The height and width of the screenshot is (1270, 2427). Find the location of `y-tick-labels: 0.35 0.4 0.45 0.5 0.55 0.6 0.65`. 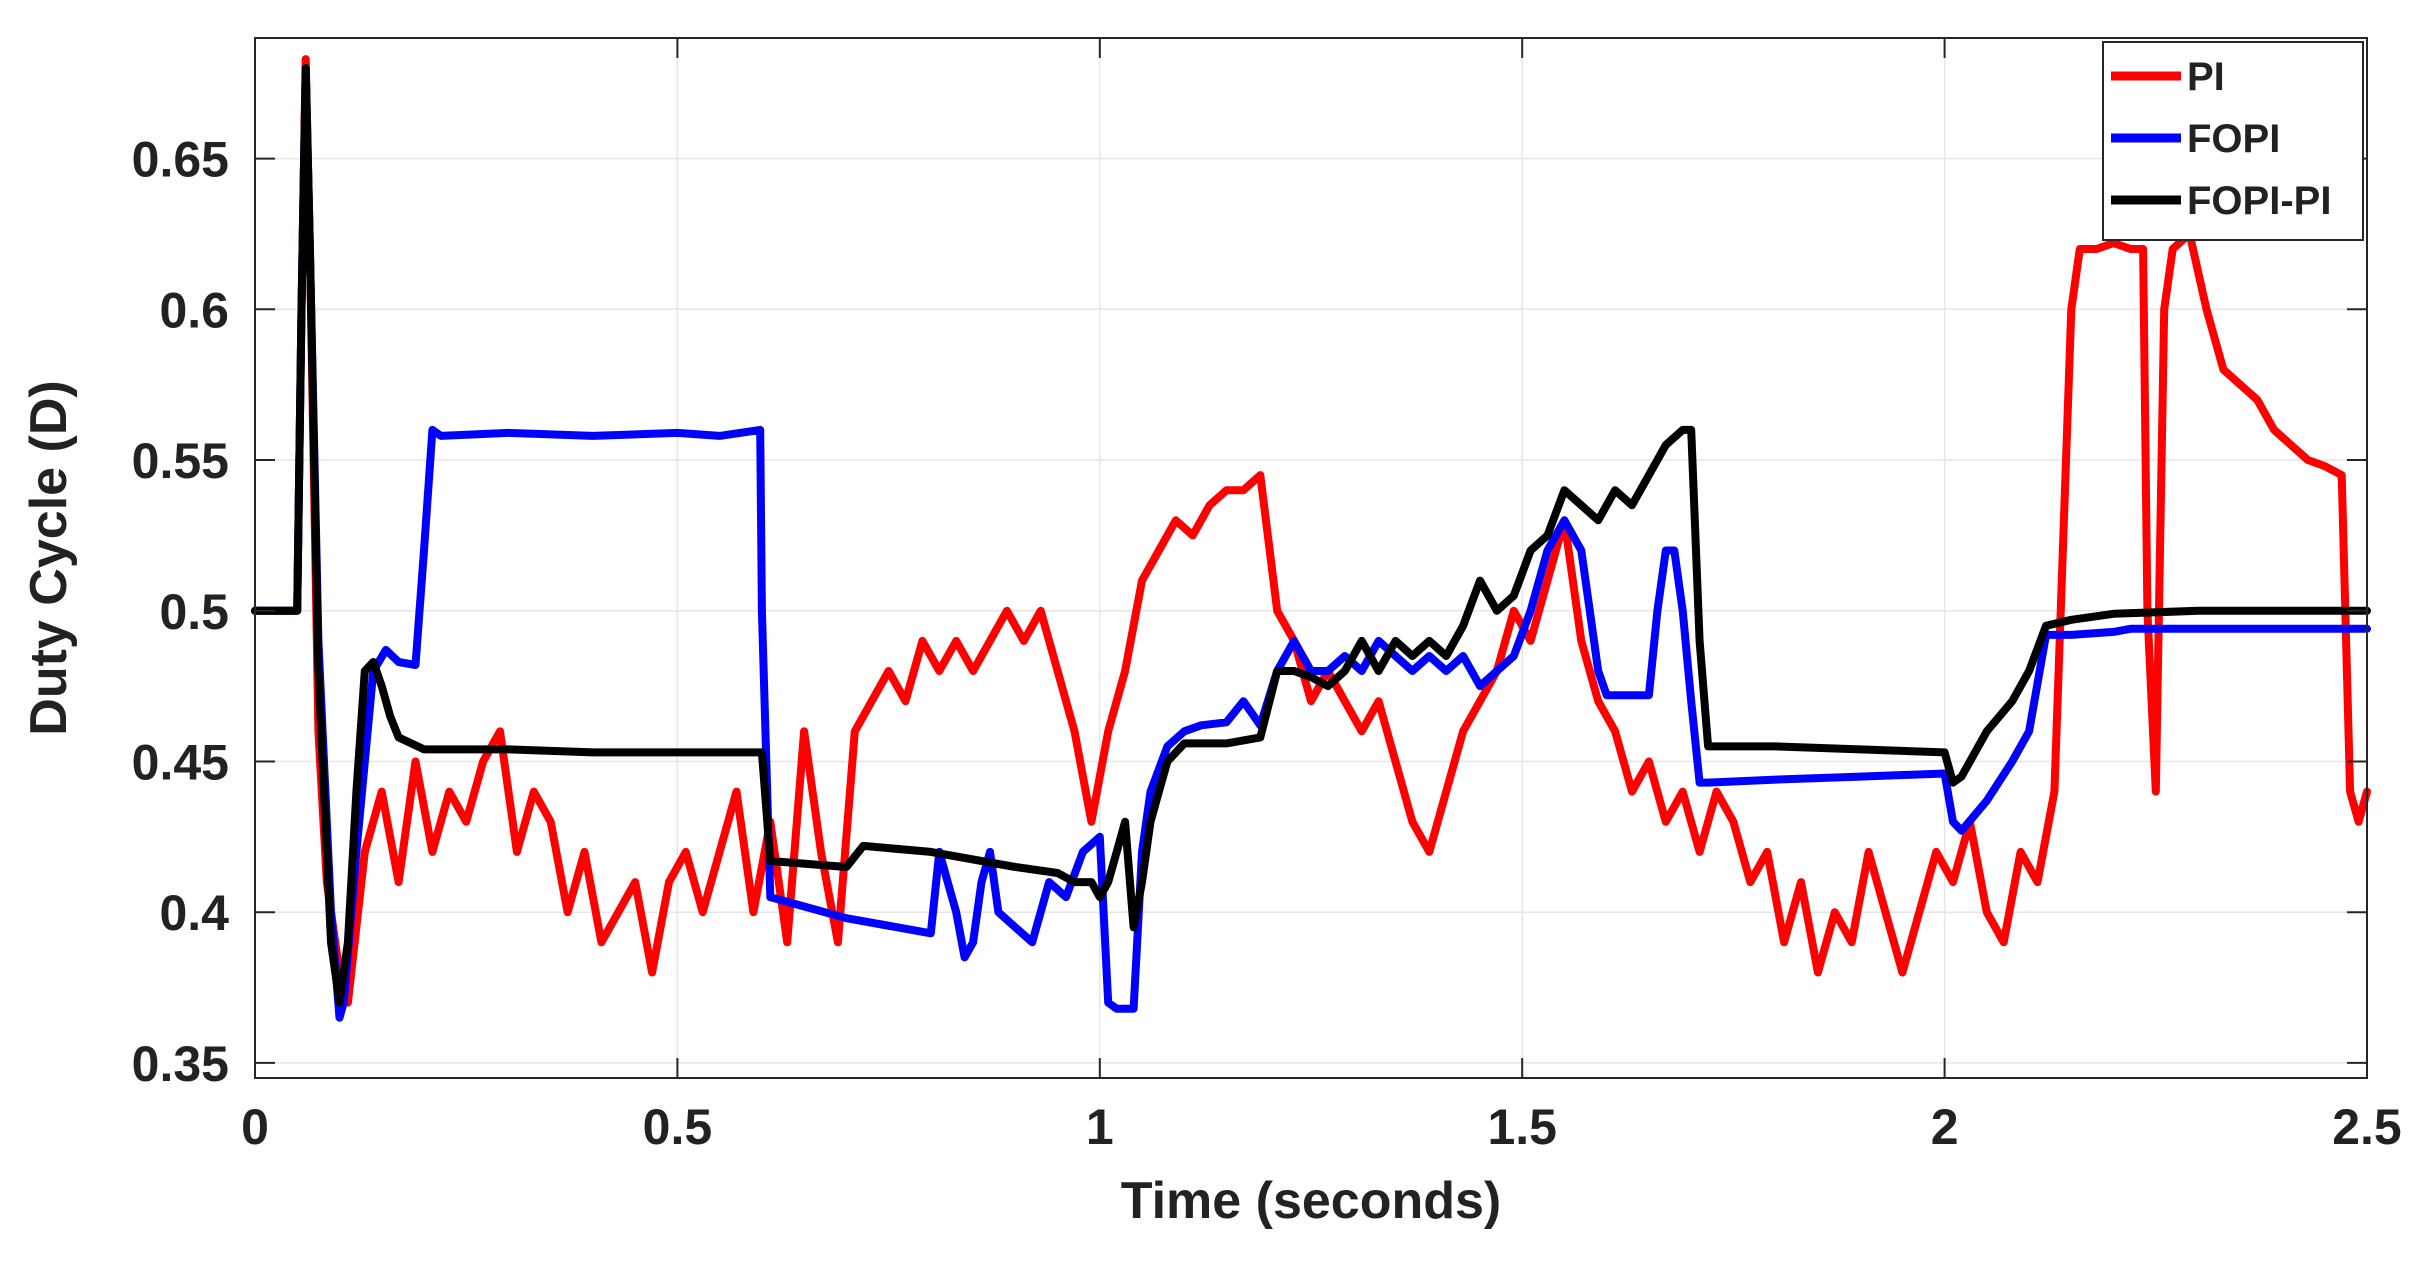

y-tick-labels: 0.35 0.4 0.45 0.5 0.55 0.6 0.65 is located at coordinates (181, 612).